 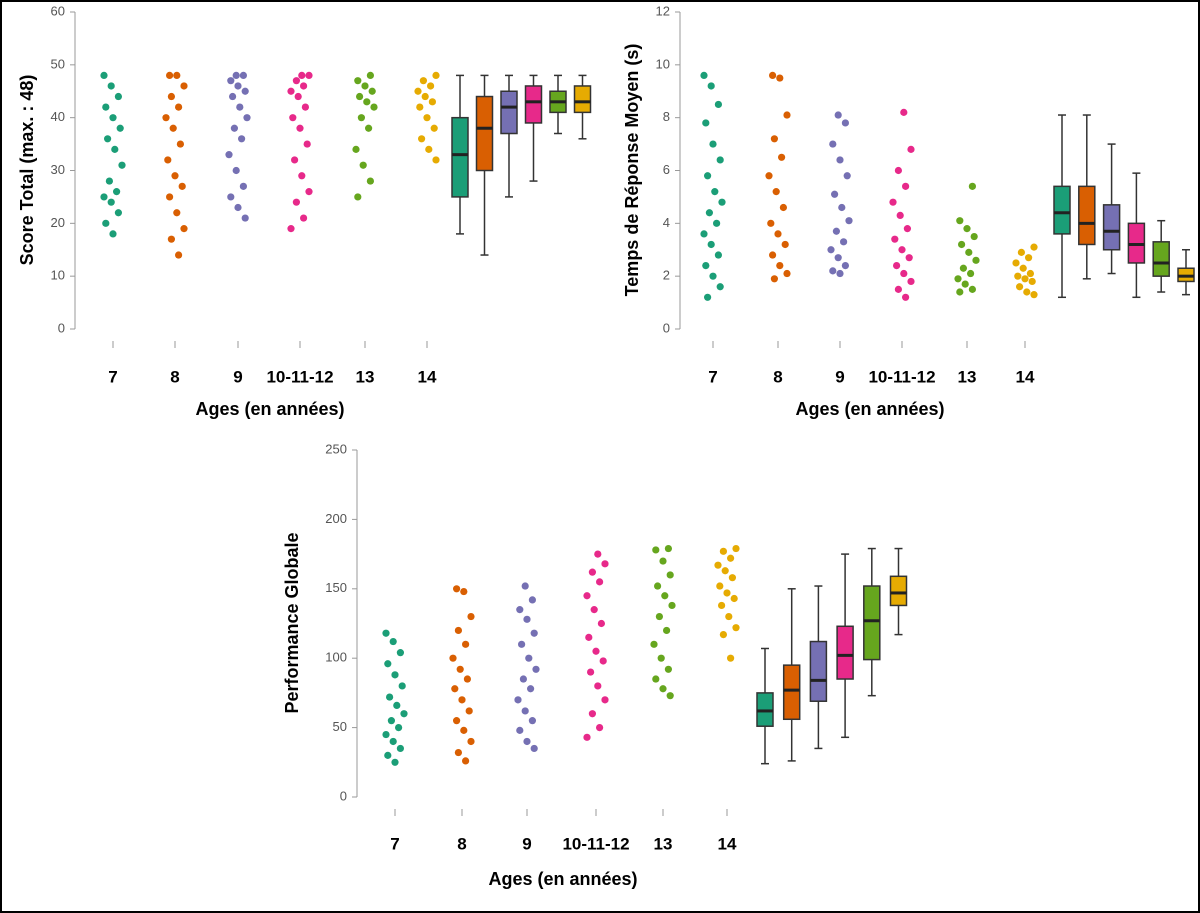 I want to click on x-tick-label: 9, so click(x=526, y=843).